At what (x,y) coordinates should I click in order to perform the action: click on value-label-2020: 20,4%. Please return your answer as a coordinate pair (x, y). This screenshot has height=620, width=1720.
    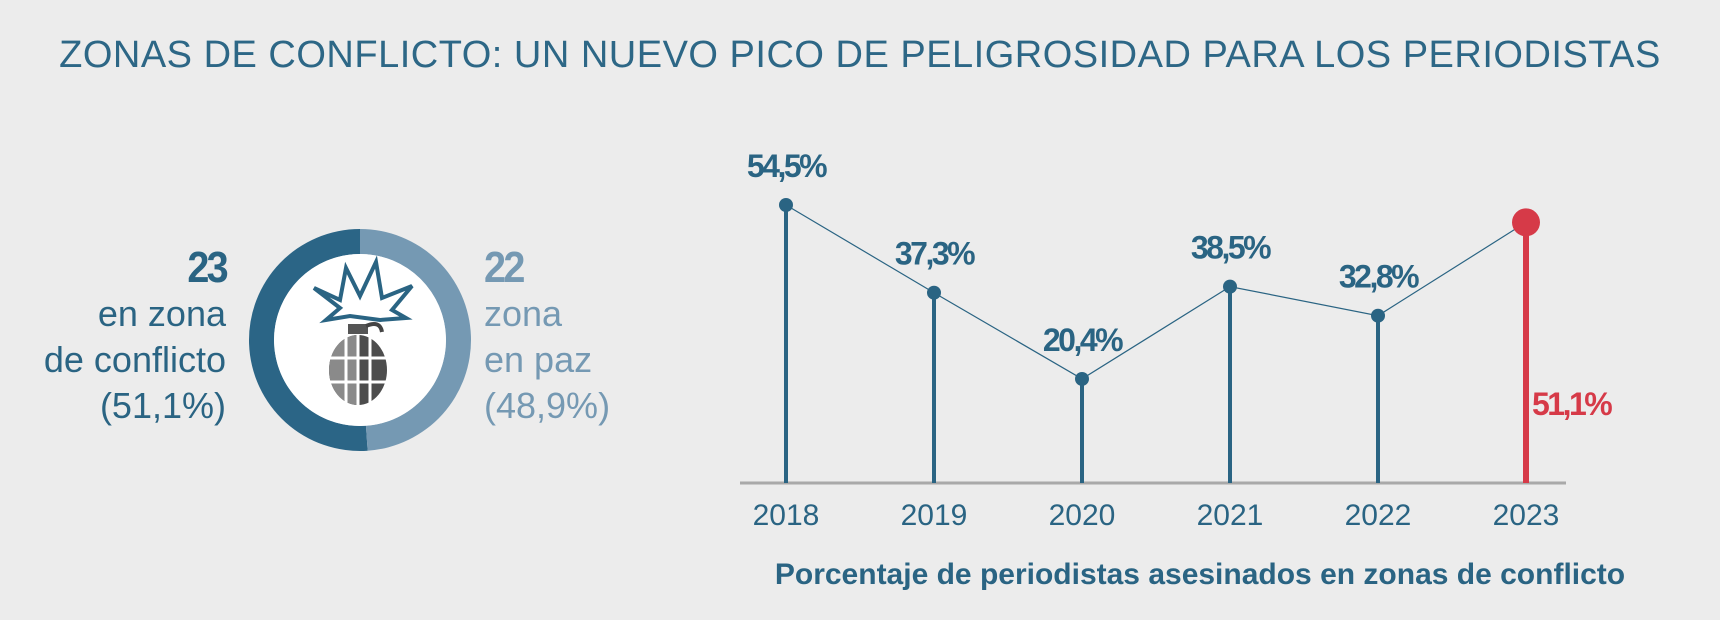
    Looking at the image, I should click on (1083, 340).